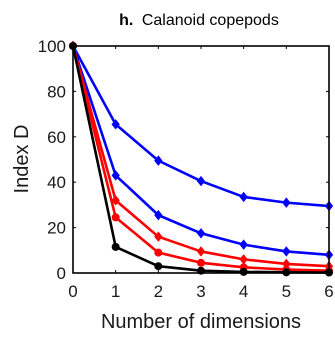  Describe the element at coordinates (243, 291) in the screenshot. I see `x-tick-label: 4` at that location.